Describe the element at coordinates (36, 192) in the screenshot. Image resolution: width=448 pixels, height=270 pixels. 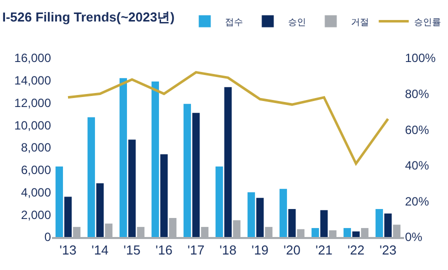
I see `y-tick-label: 4,000` at that location.